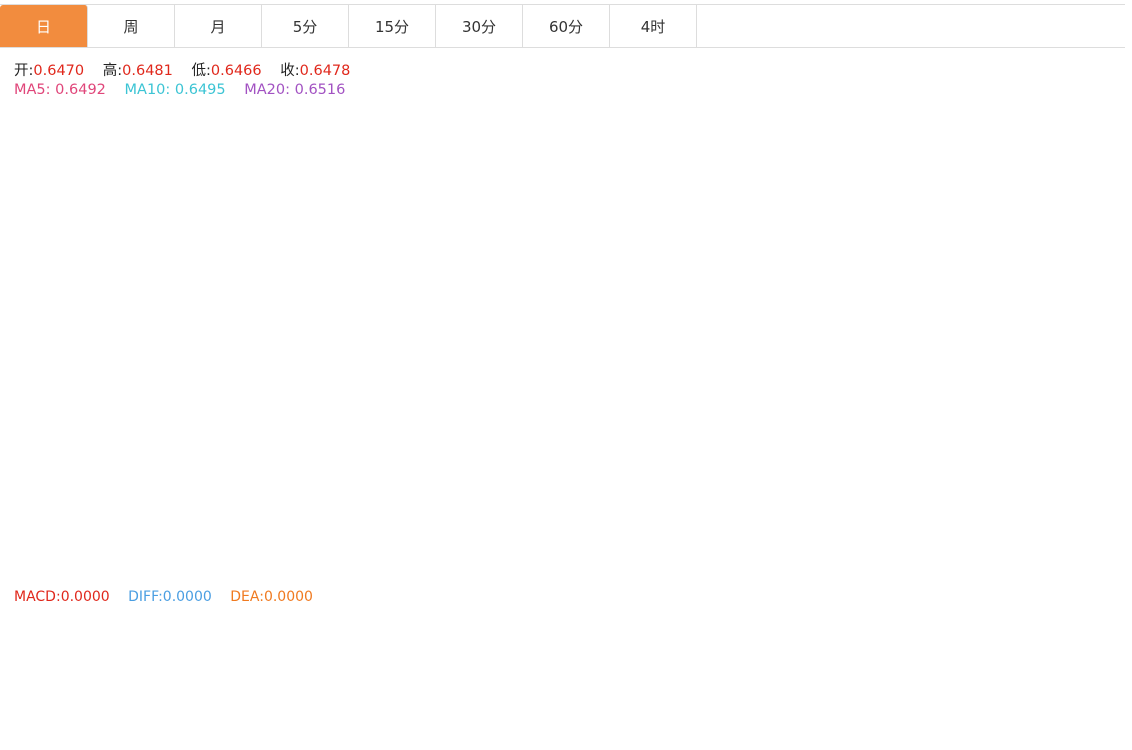 The image size is (1132, 750). I want to click on tab-4: 15分, so click(392, 26).